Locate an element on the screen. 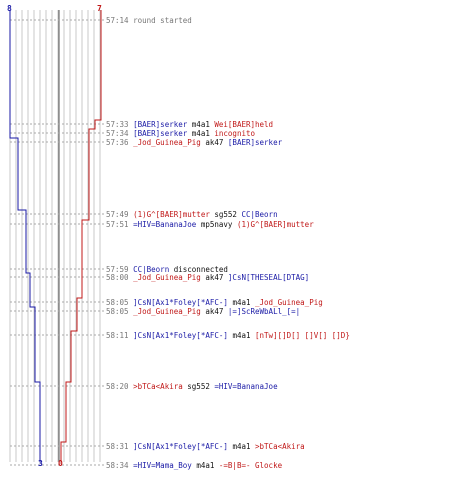 The width and height of the screenshot is (450, 500). event-player: =HIV=Mama_Boy is located at coordinates (162, 465).